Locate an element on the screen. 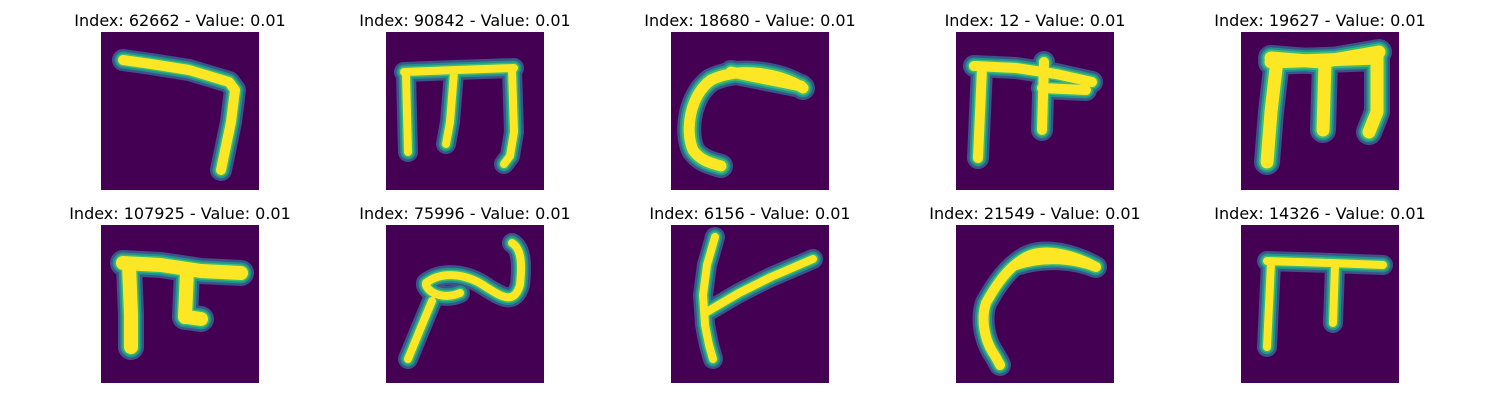 This screenshot has height=400, width=1500. panel: Index: 12 - Value: 0.01 is located at coordinates (1035, 100).